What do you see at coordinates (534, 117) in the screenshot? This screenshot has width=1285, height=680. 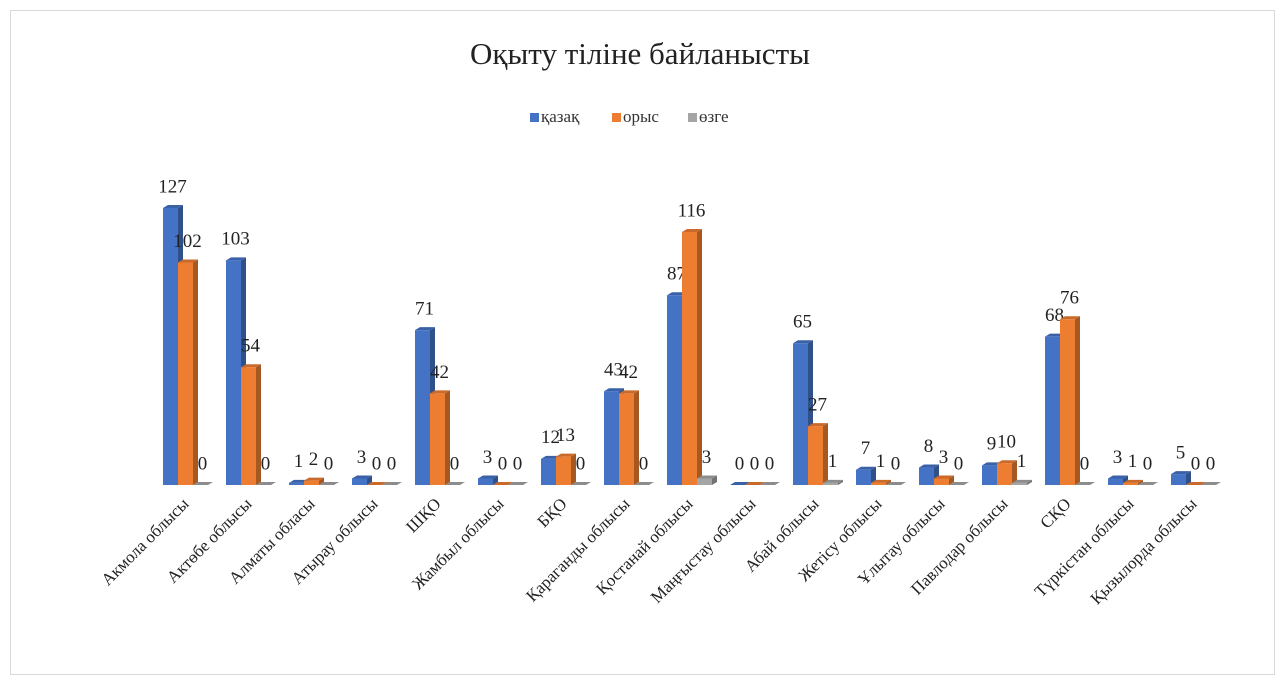 I see `legend-swatch` at bounding box center [534, 117].